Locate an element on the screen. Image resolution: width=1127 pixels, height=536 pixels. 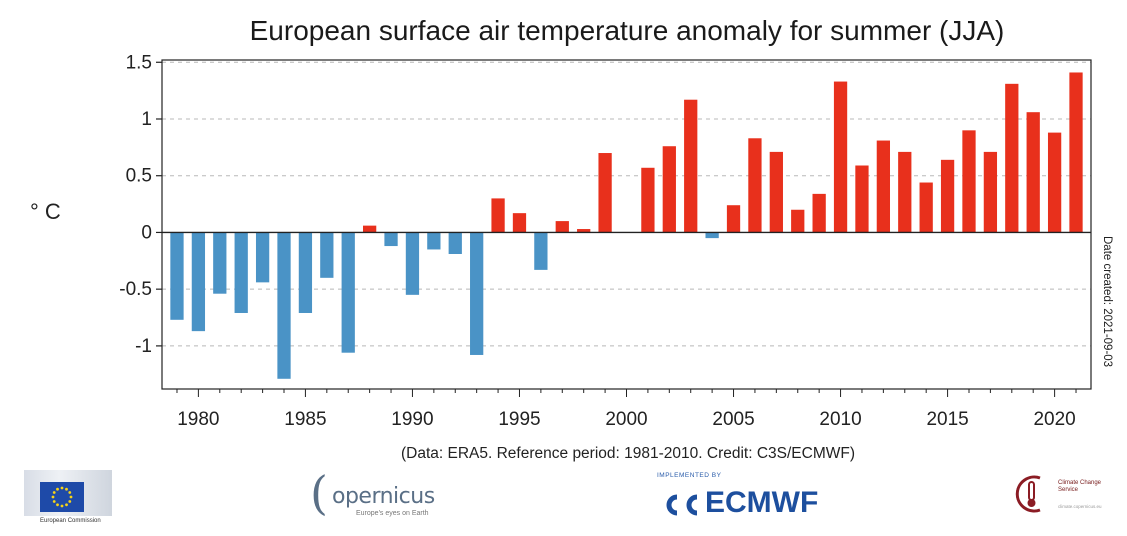
x-tick-label: 1980 is located at coordinates (198, 419).